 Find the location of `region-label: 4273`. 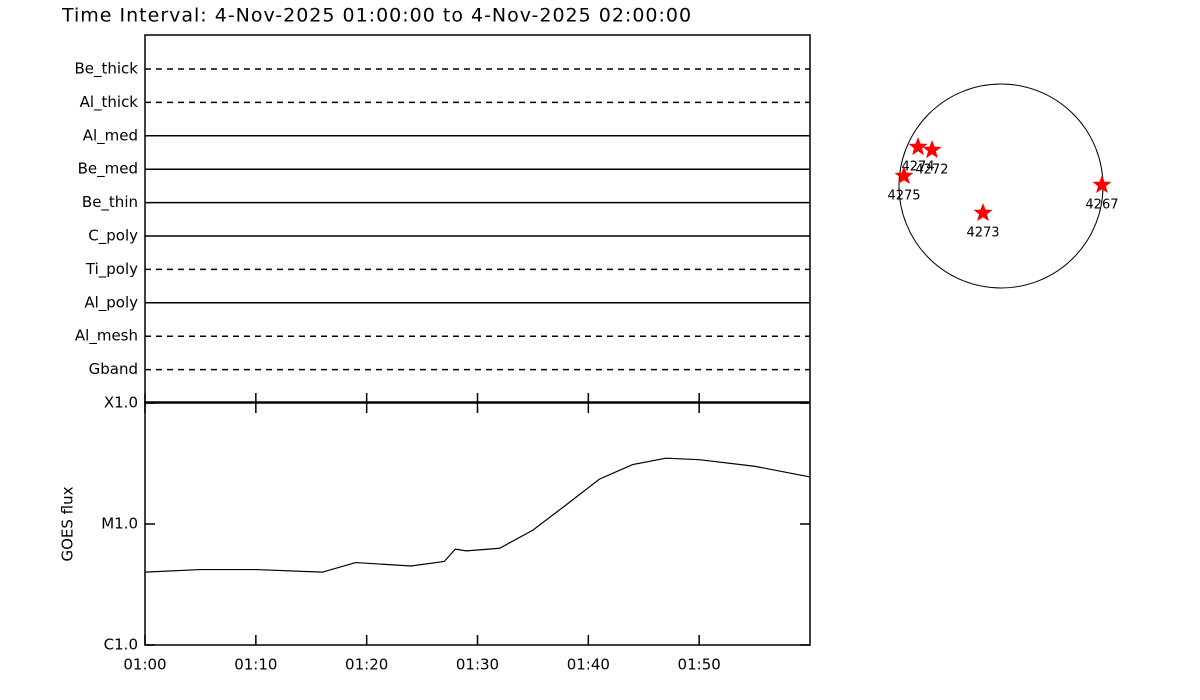

region-label: 4273 is located at coordinates (982, 232).